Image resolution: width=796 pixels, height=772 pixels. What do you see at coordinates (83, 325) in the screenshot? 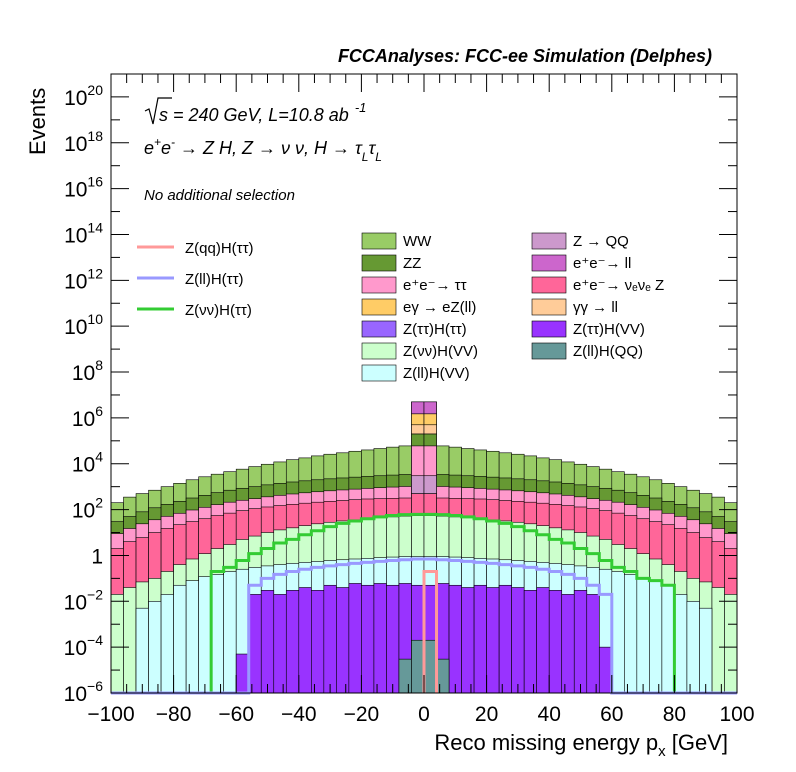
I see `y-tick-label: 10¹⁰` at bounding box center [83, 325].